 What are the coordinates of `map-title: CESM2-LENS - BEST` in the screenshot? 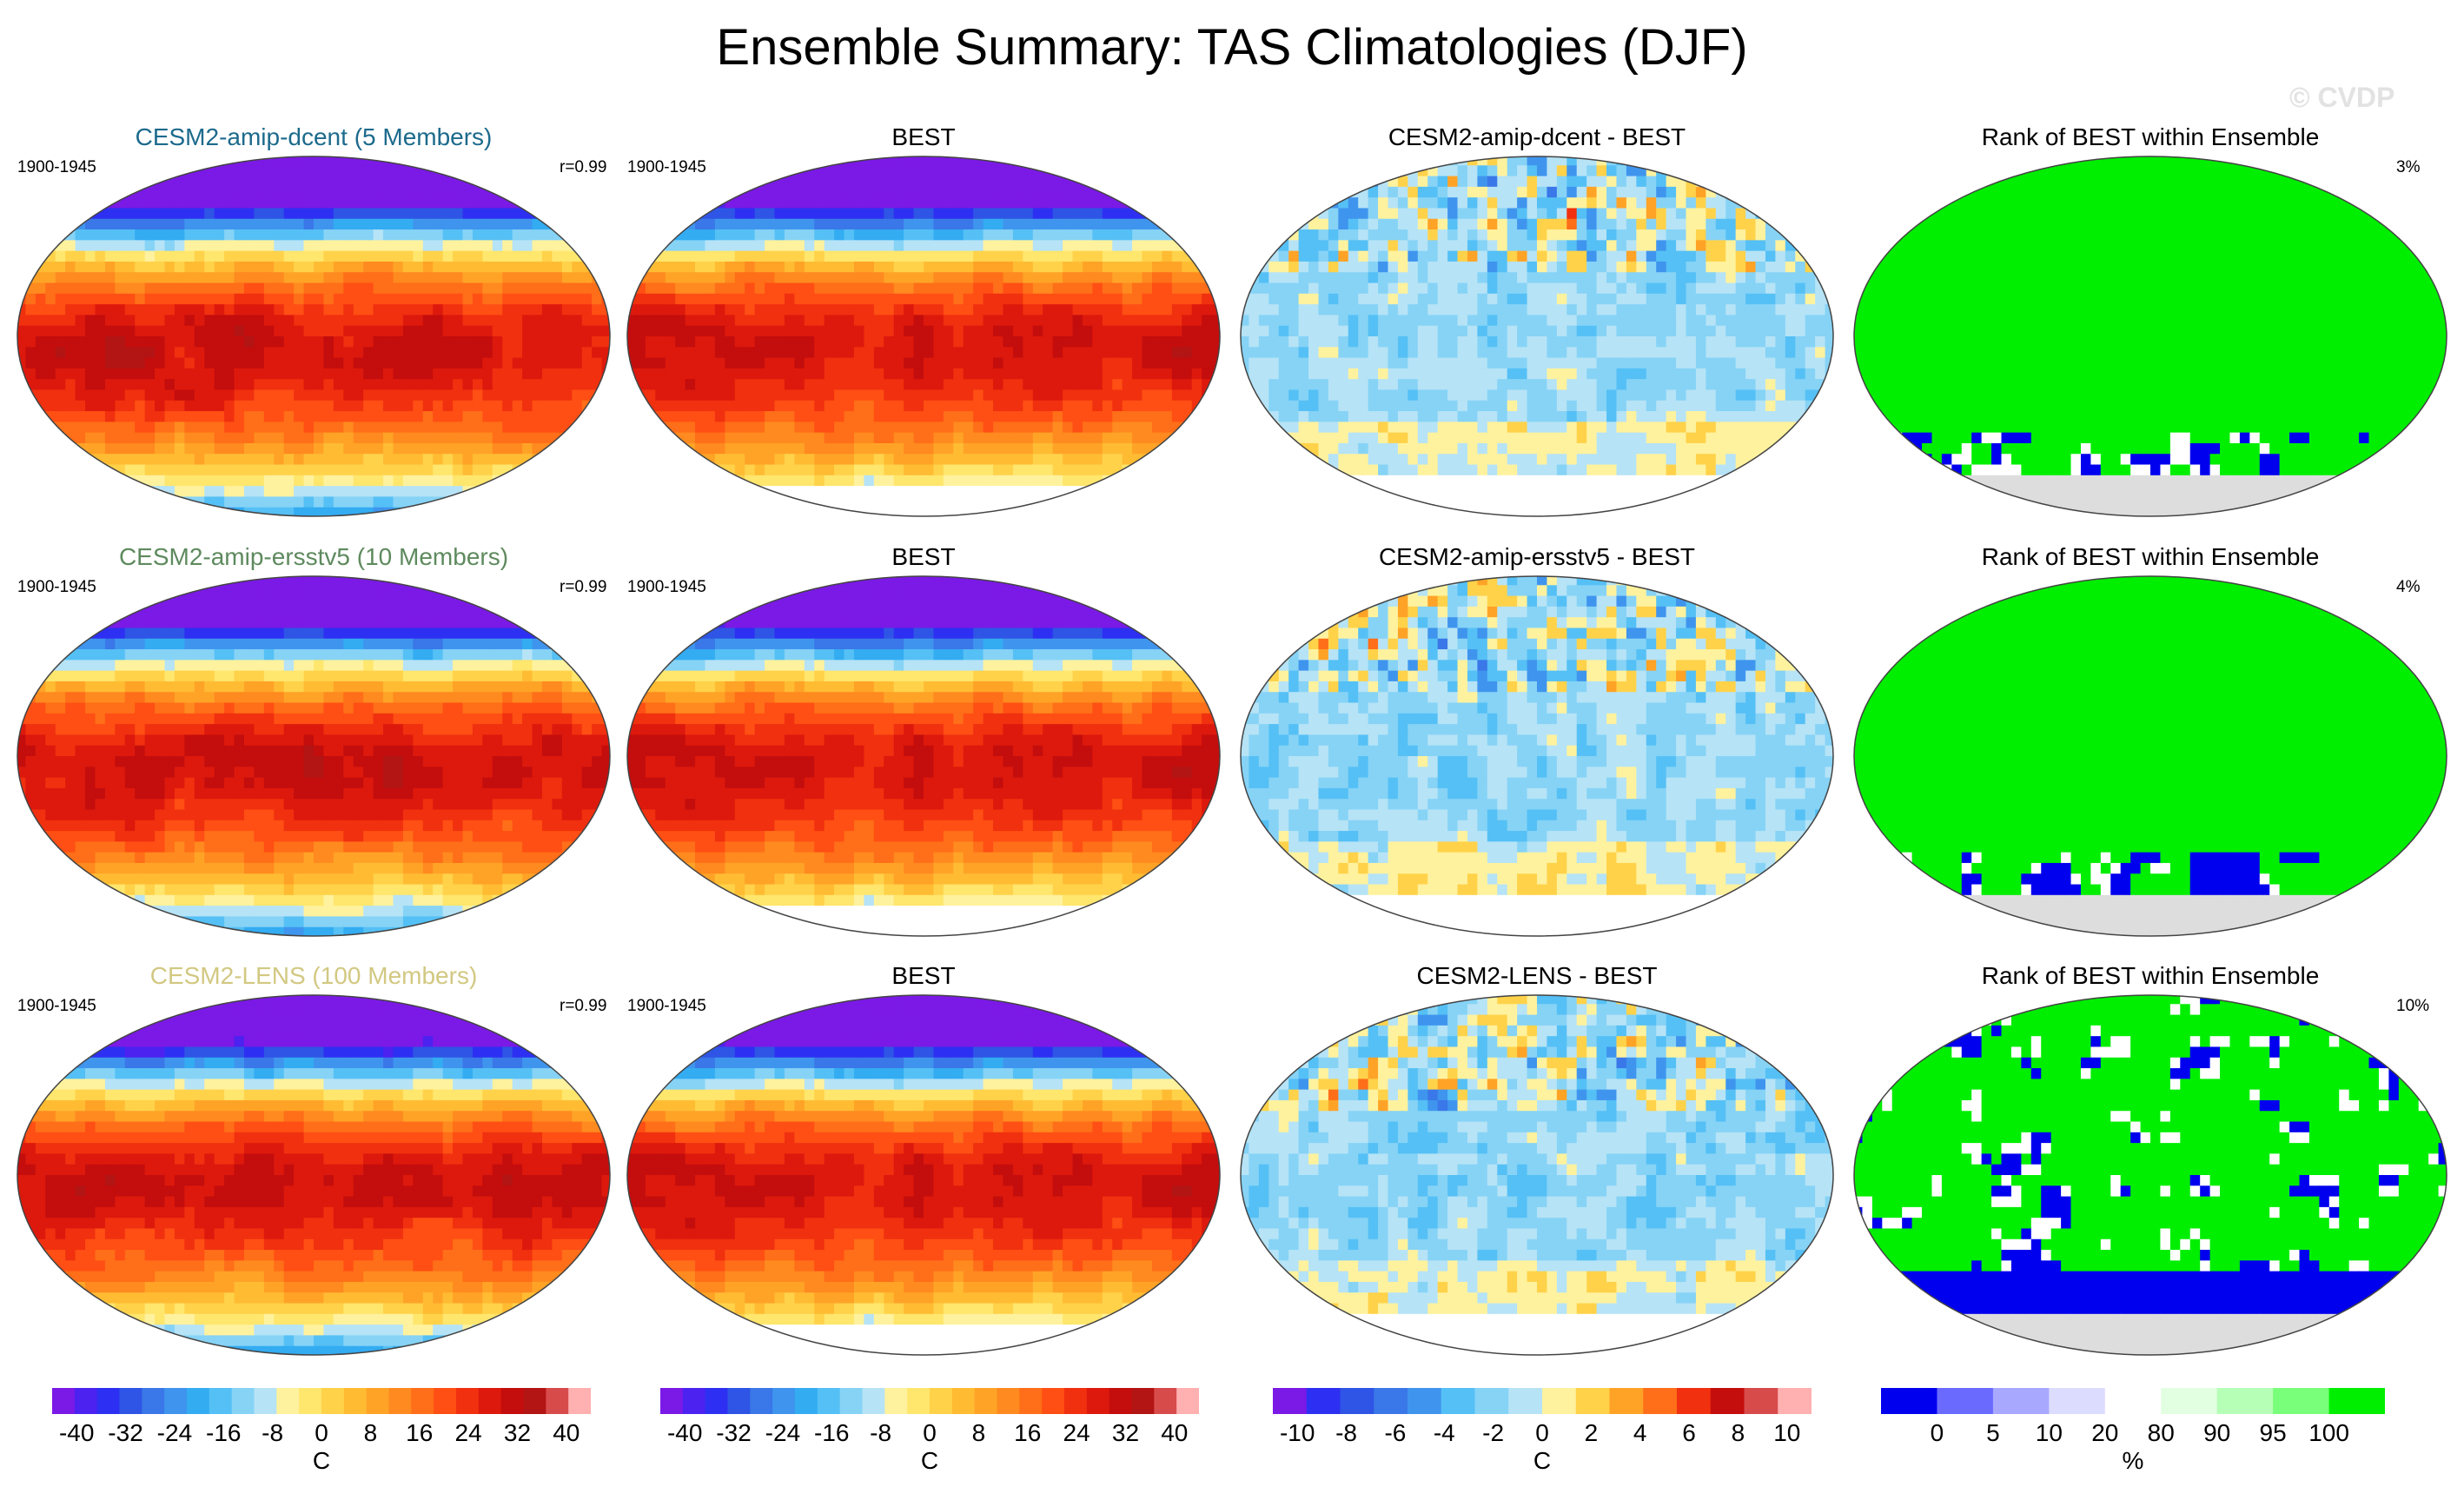 It's located at (1537, 976).